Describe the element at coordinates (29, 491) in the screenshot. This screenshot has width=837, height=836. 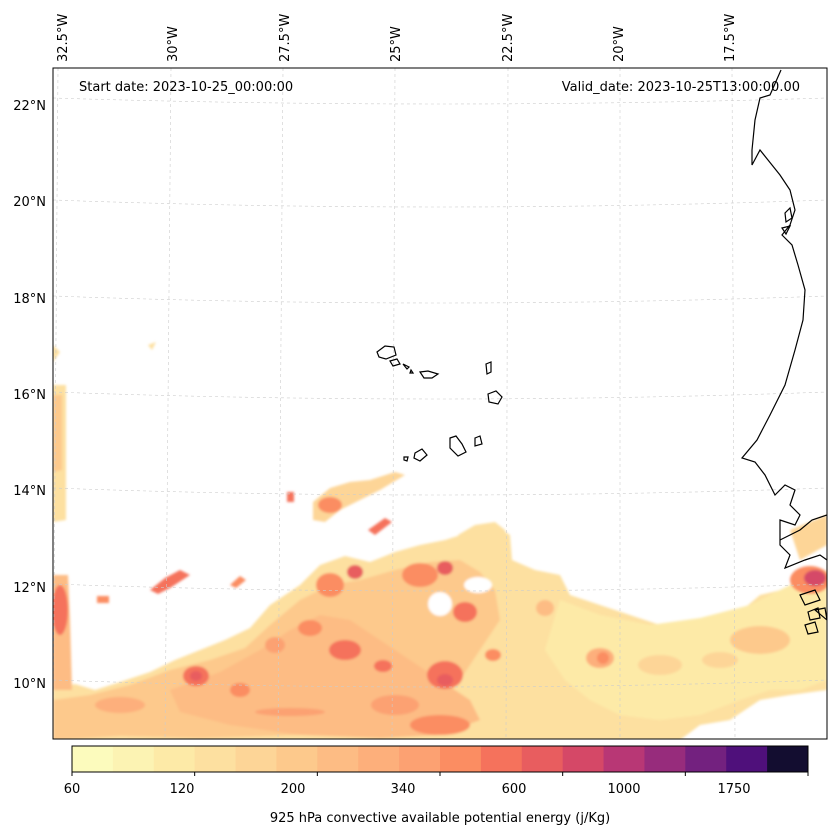
I see `lat-tick: 14°N` at that location.